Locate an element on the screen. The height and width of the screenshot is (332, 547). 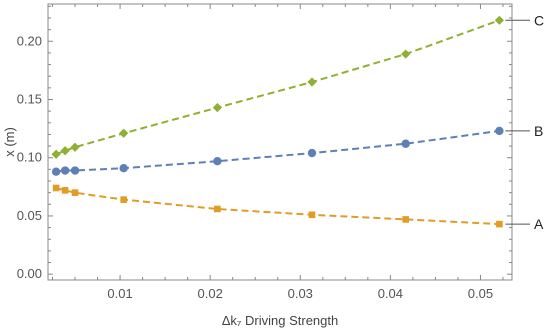
y-tick-label: 0.10 is located at coordinates (29, 157).